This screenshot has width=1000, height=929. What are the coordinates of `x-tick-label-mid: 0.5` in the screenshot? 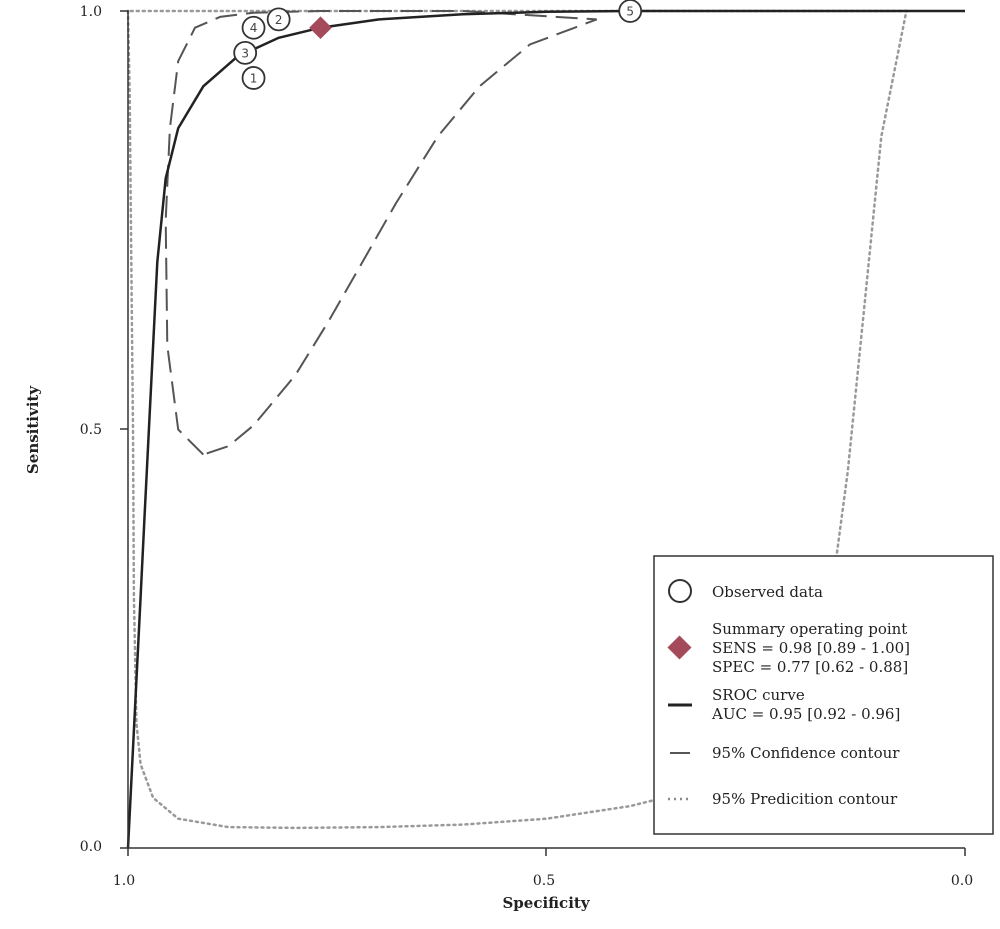 It's located at (544, 881).